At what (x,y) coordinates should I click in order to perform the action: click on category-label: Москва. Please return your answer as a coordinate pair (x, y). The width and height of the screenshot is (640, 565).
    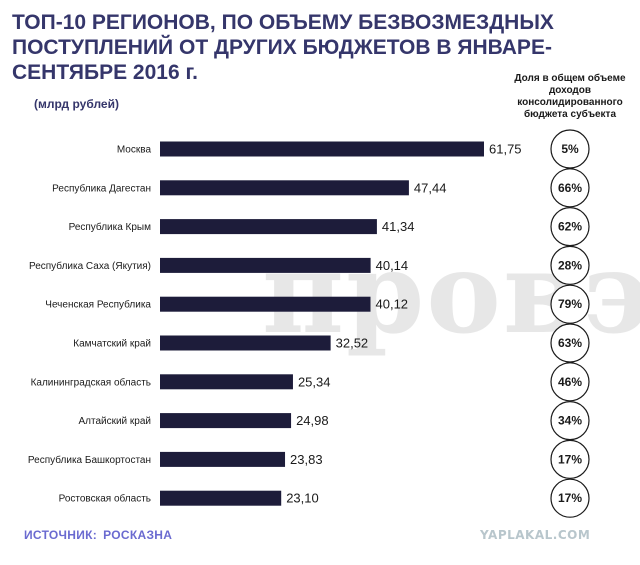
    Looking at the image, I should click on (134, 150).